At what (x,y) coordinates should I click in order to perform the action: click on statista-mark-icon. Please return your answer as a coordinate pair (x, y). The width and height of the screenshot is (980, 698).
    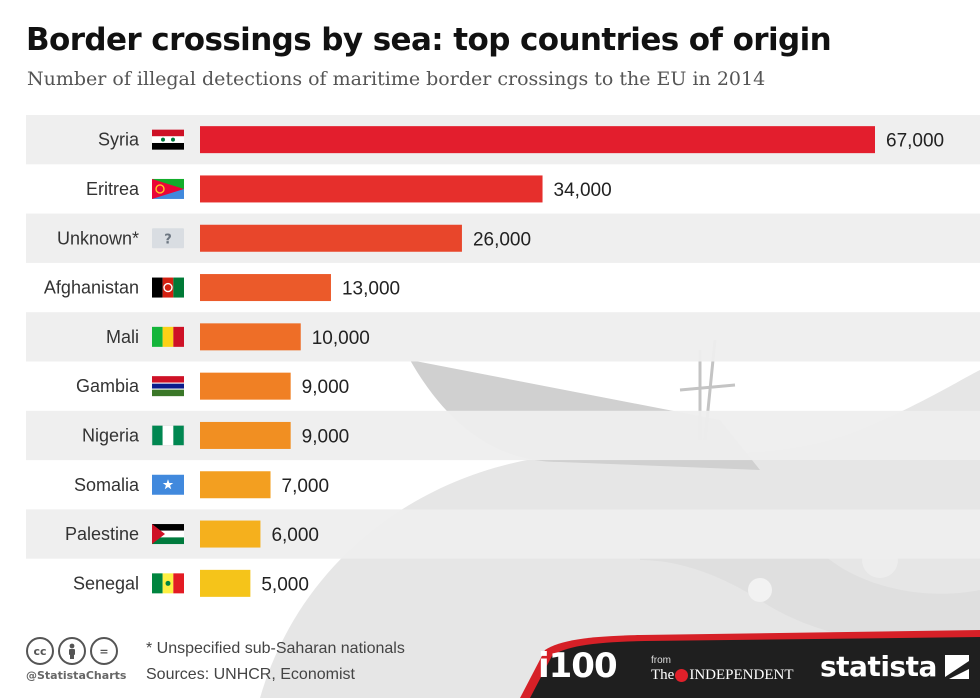
    Looking at the image, I should click on (956, 667).